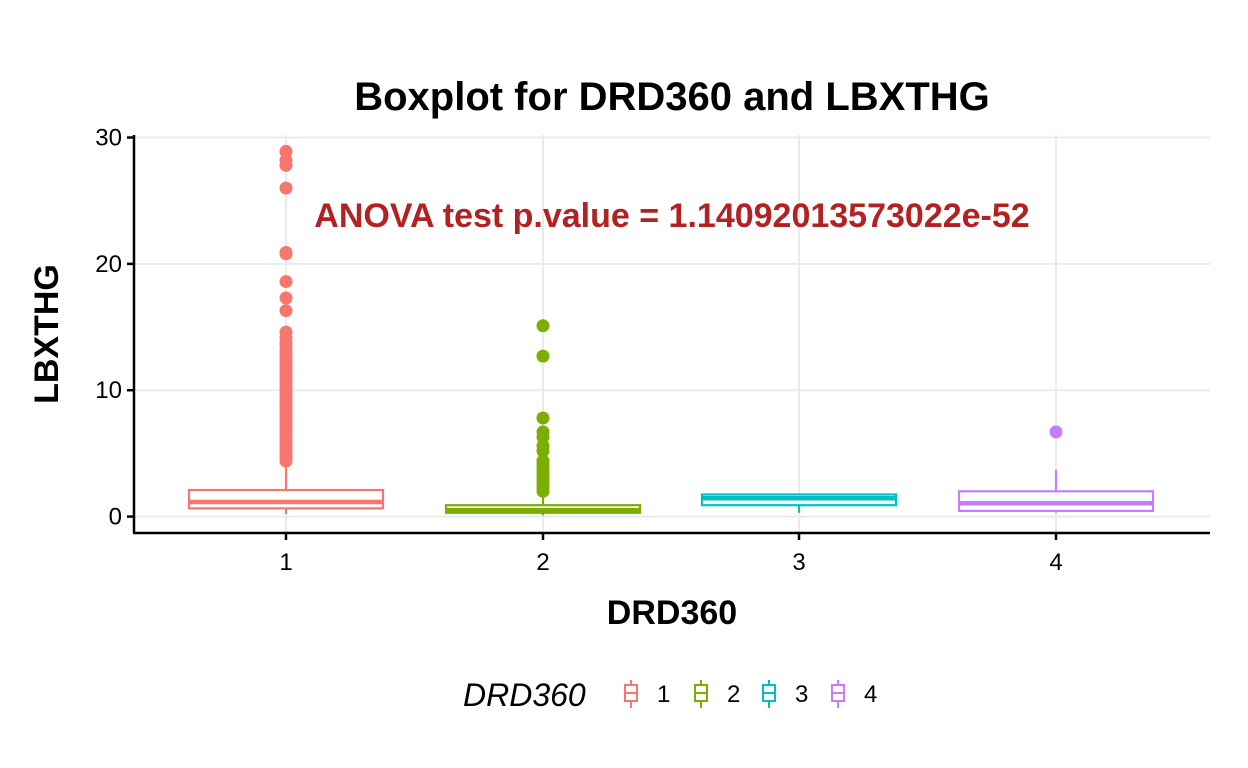  Describe the element at coordinates (47, 334) in the screenshot. I see `y-axis-title: LBXTHG` at that location.